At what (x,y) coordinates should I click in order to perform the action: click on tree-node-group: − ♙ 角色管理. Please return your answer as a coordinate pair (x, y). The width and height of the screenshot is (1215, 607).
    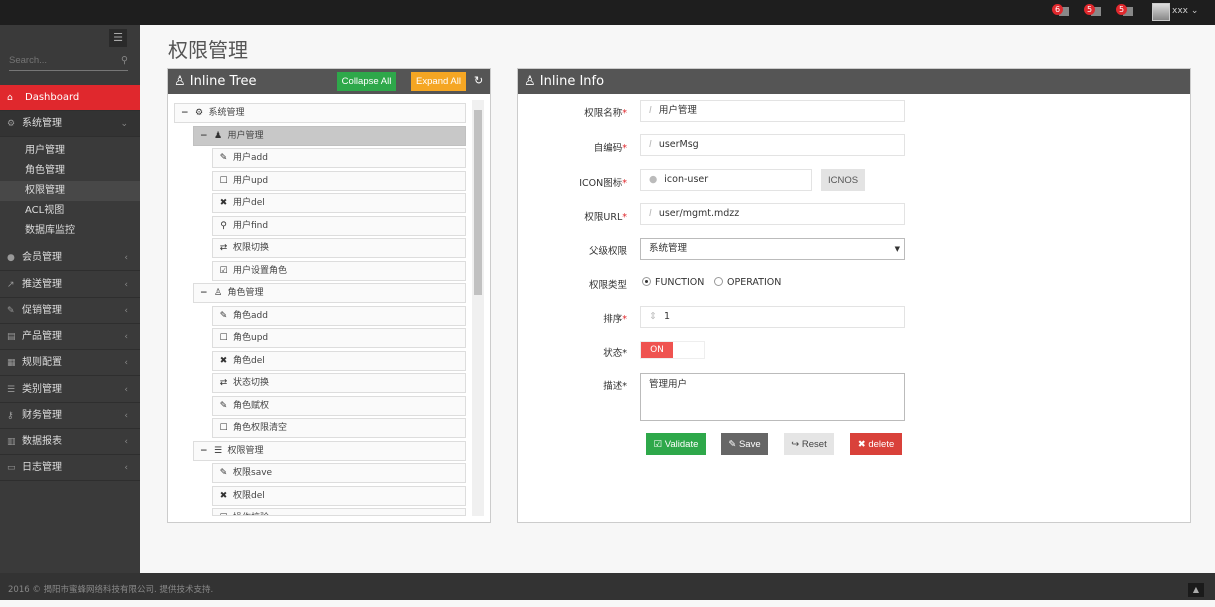
    Looking at the image, I should click on (329, 293).